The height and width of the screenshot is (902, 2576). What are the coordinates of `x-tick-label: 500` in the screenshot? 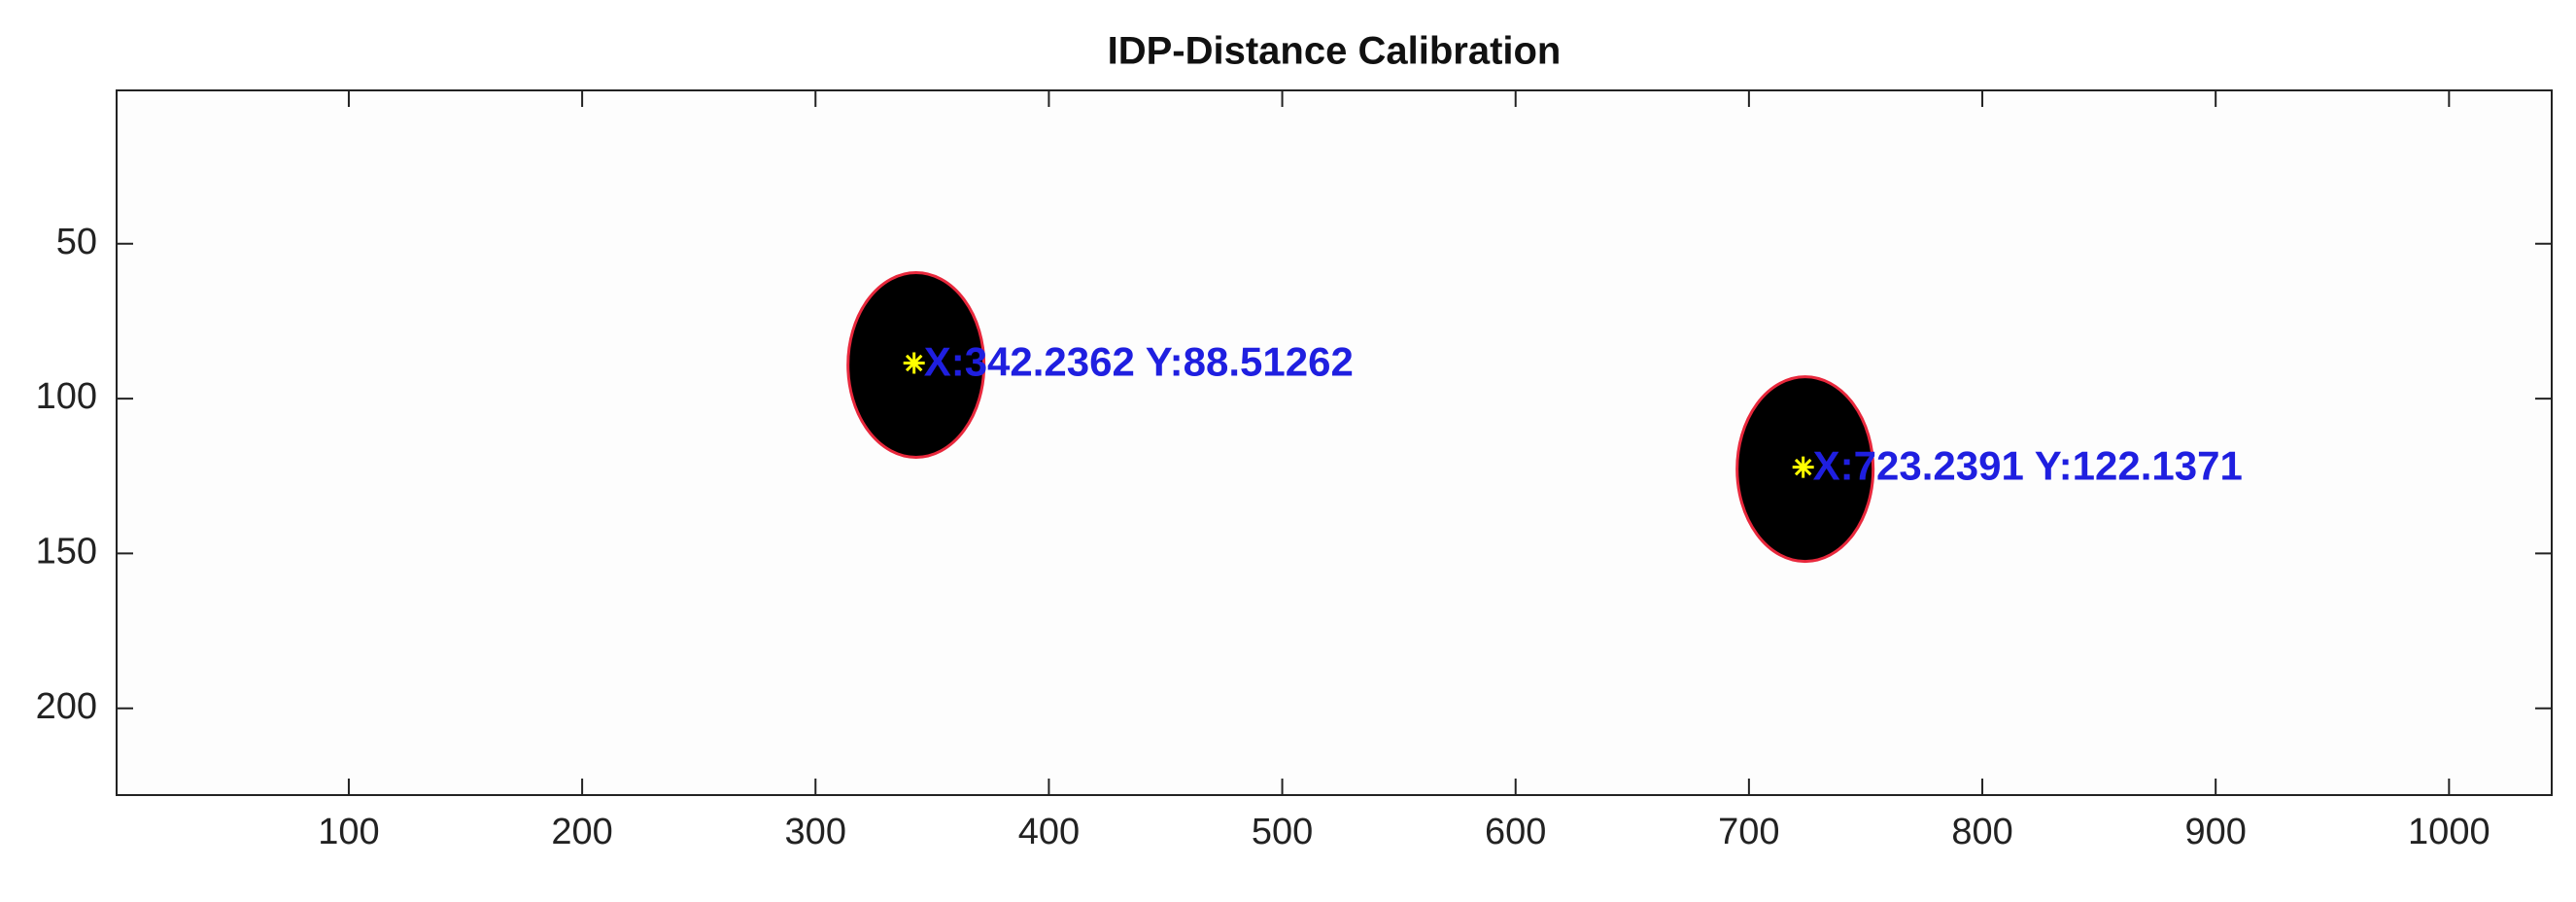 It's located at (1283, 832).